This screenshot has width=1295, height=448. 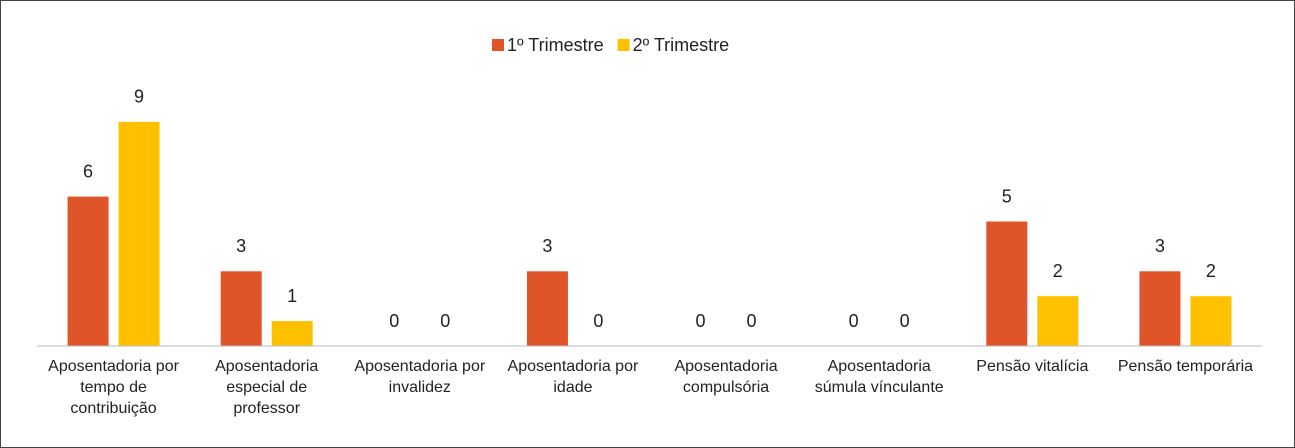 What do you see at coordinates (139, 97) in the screenshot?
I see `data-label: 9` at bounding box center [139, 97].